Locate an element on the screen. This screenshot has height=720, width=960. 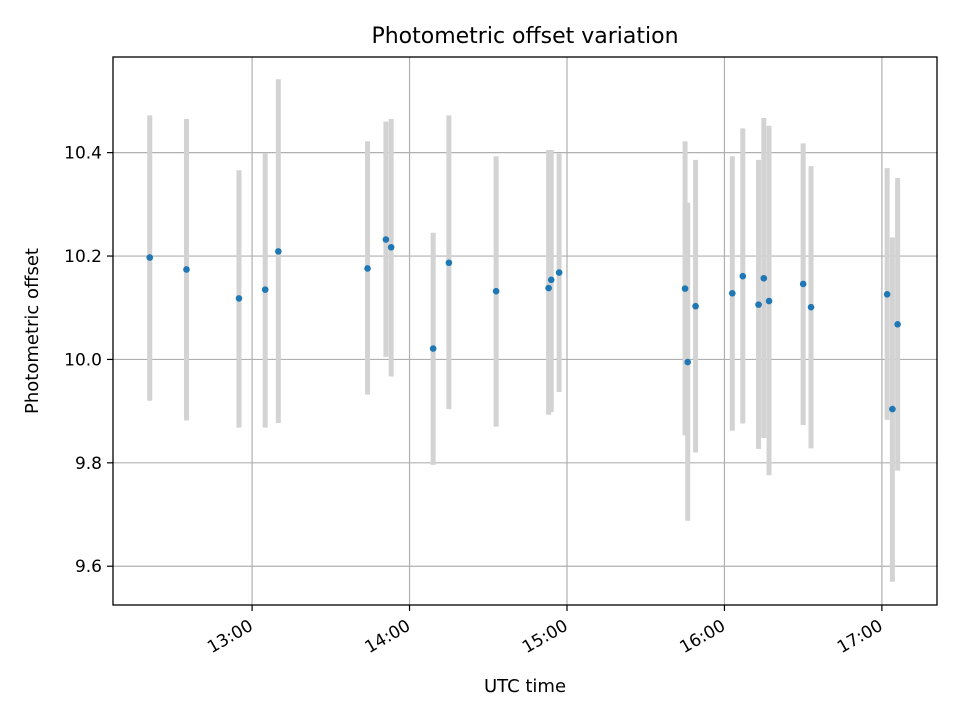
x-axis-ticks: 13:00 14:00 15:00 16:00 17:00 is located at coordinates (545, 631).